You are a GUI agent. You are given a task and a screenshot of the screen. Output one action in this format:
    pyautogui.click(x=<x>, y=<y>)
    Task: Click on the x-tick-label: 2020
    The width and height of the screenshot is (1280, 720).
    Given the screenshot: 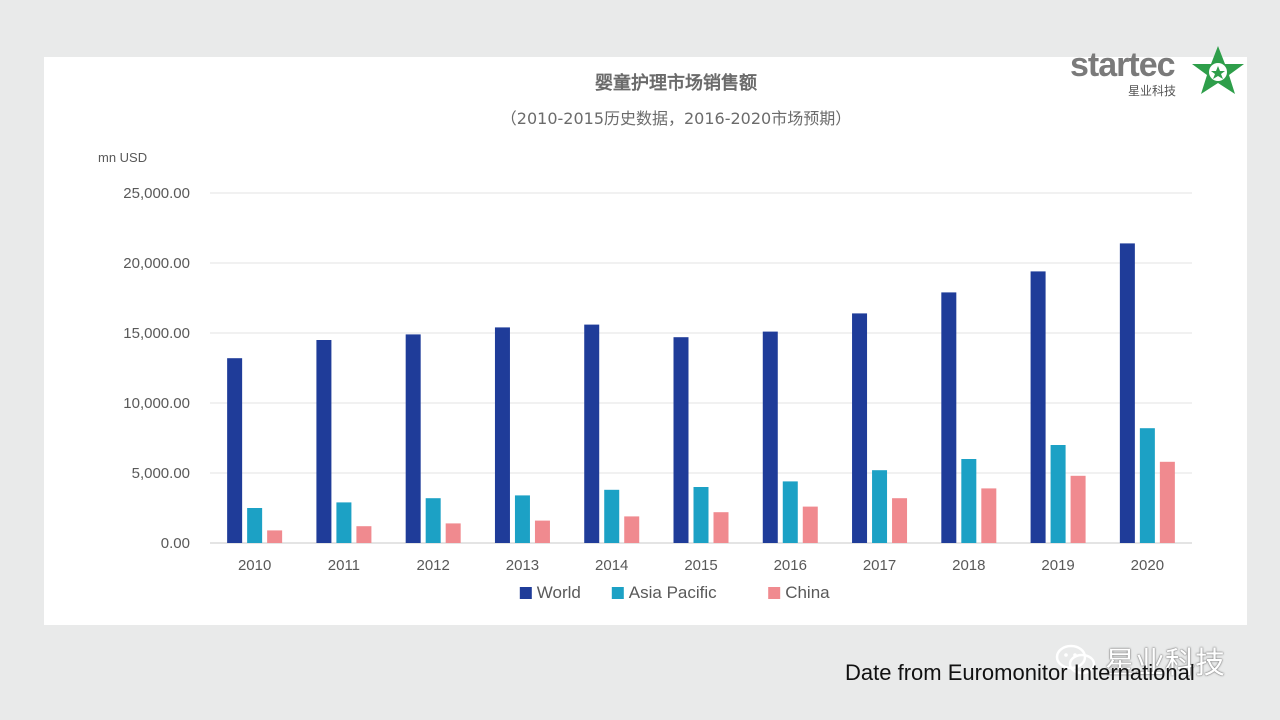 What is the action you would take?
    pyautogui.click(x=1147, y=565)
    